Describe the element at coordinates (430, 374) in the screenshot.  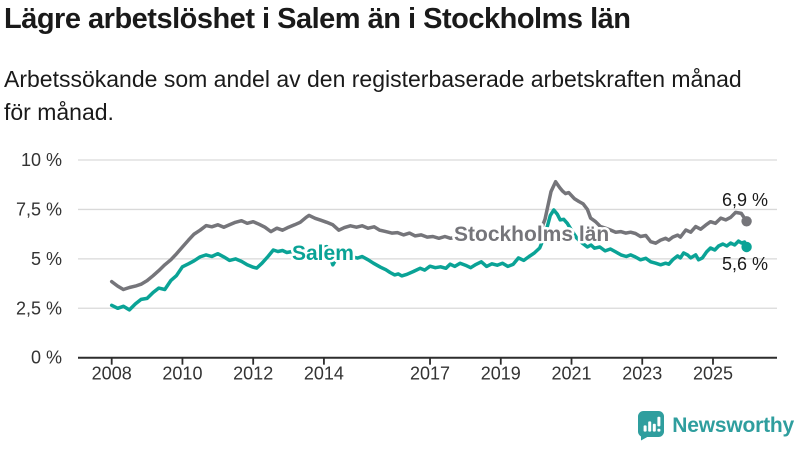
I see `x-axis-label: 2017` at that location.